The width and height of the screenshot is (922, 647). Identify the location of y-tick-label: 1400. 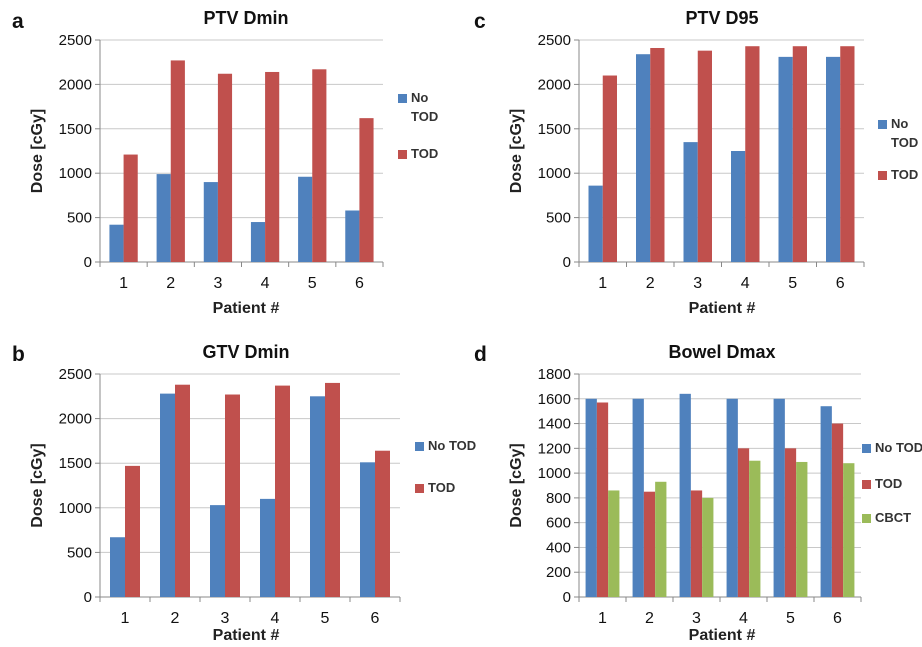
(554, 424).